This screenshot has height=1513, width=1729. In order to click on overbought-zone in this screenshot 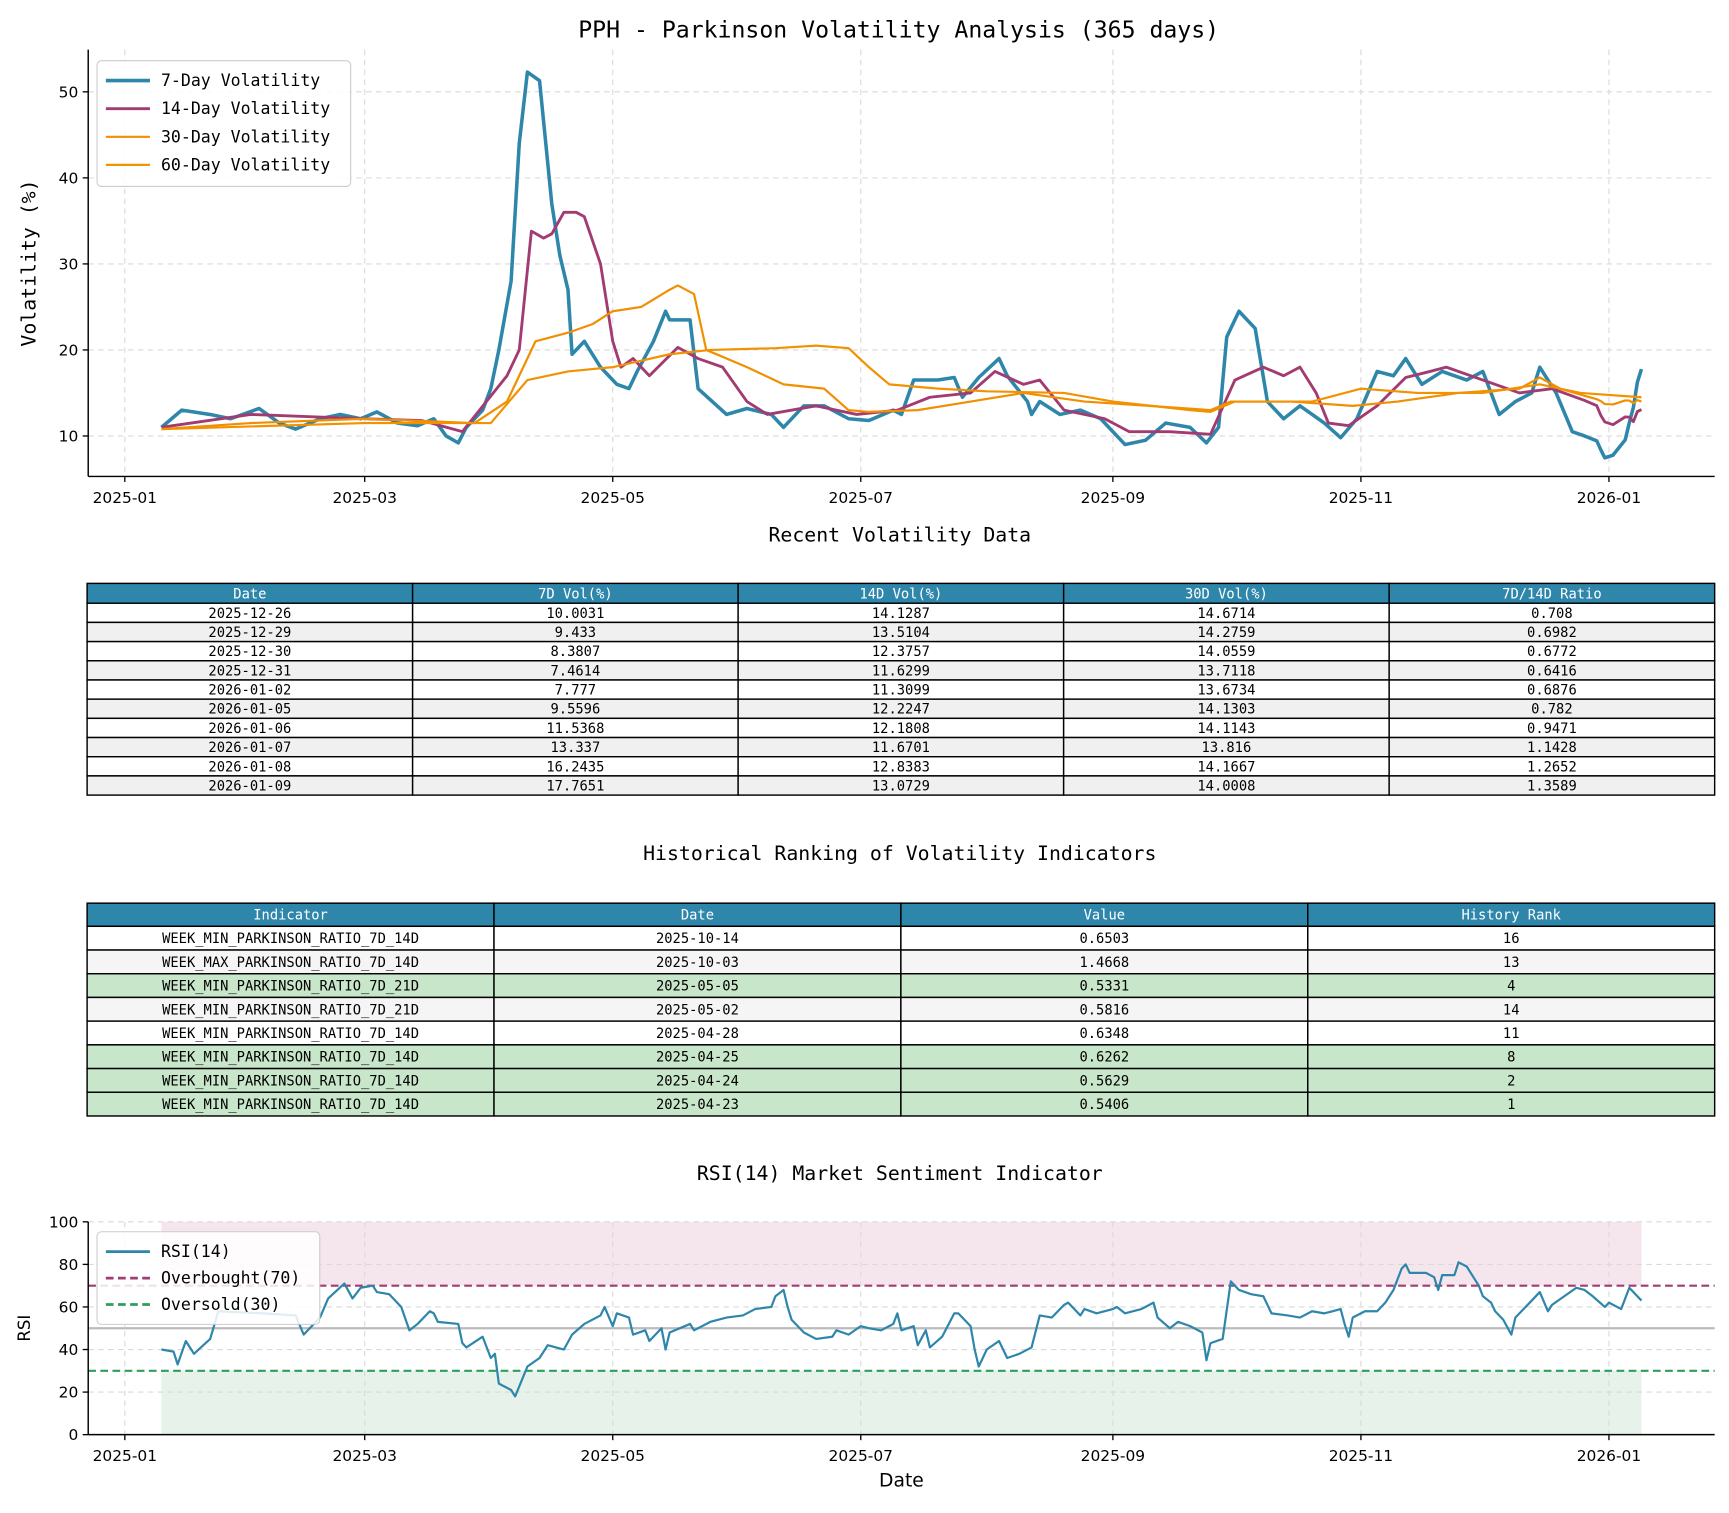, I will do `click(901, 1253)`.